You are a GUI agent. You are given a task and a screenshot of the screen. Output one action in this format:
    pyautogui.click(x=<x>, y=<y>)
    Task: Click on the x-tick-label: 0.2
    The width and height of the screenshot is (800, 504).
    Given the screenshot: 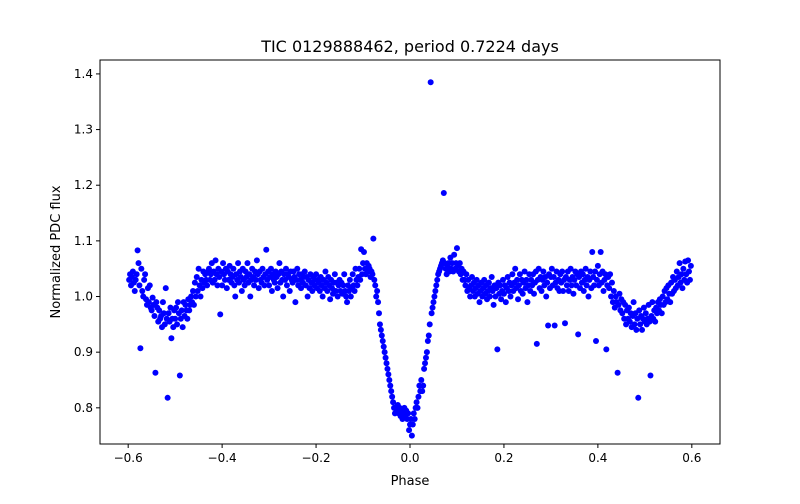 What is the action you would take?
    pyautogui.click(x=503, y=458)
    